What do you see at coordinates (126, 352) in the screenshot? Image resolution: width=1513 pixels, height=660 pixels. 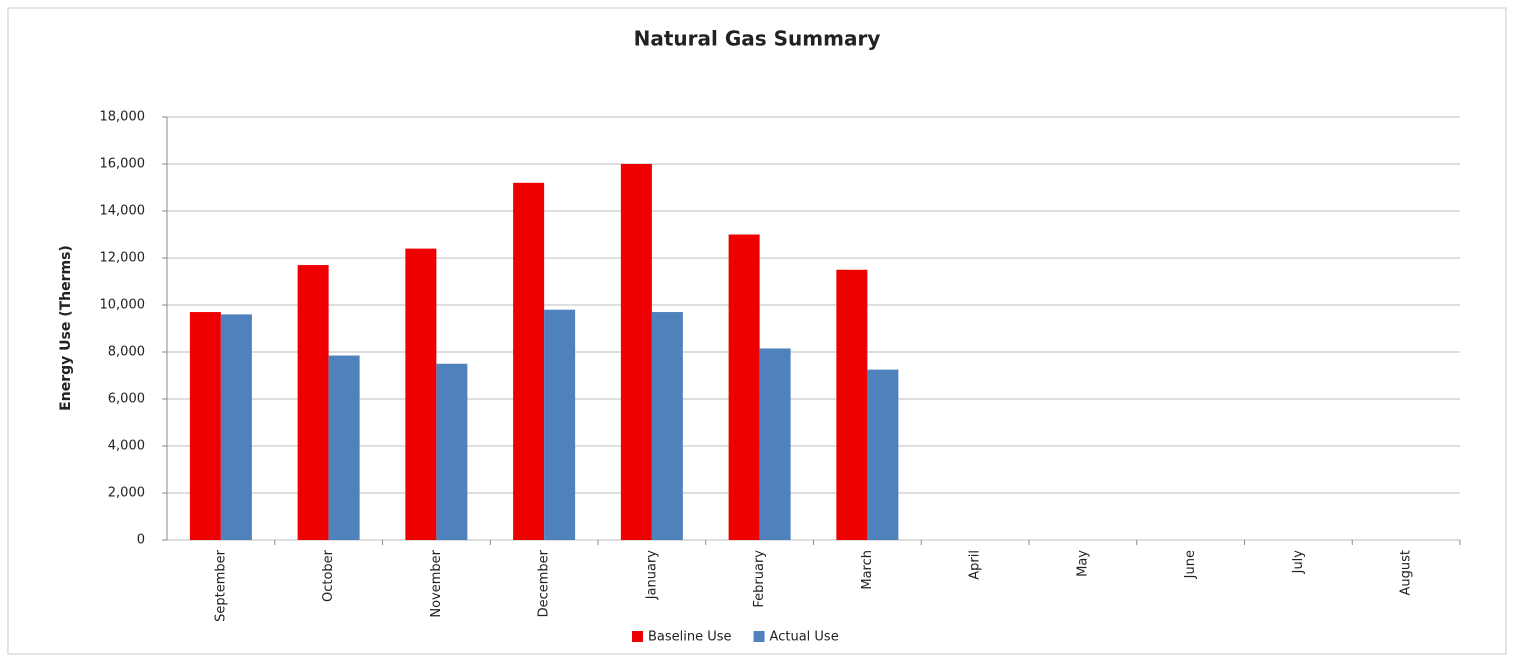 I see `y-tick-label: 8,000` at bounding box center [126, 352].